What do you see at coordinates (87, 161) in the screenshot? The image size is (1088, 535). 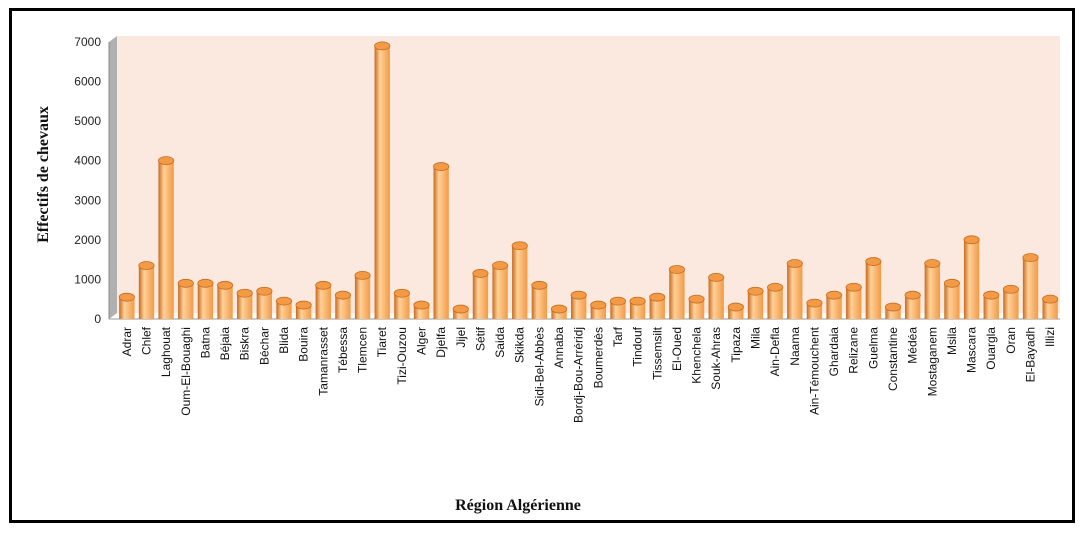 I see `y-tick-label: 4000` at bounding box center [87, 161].